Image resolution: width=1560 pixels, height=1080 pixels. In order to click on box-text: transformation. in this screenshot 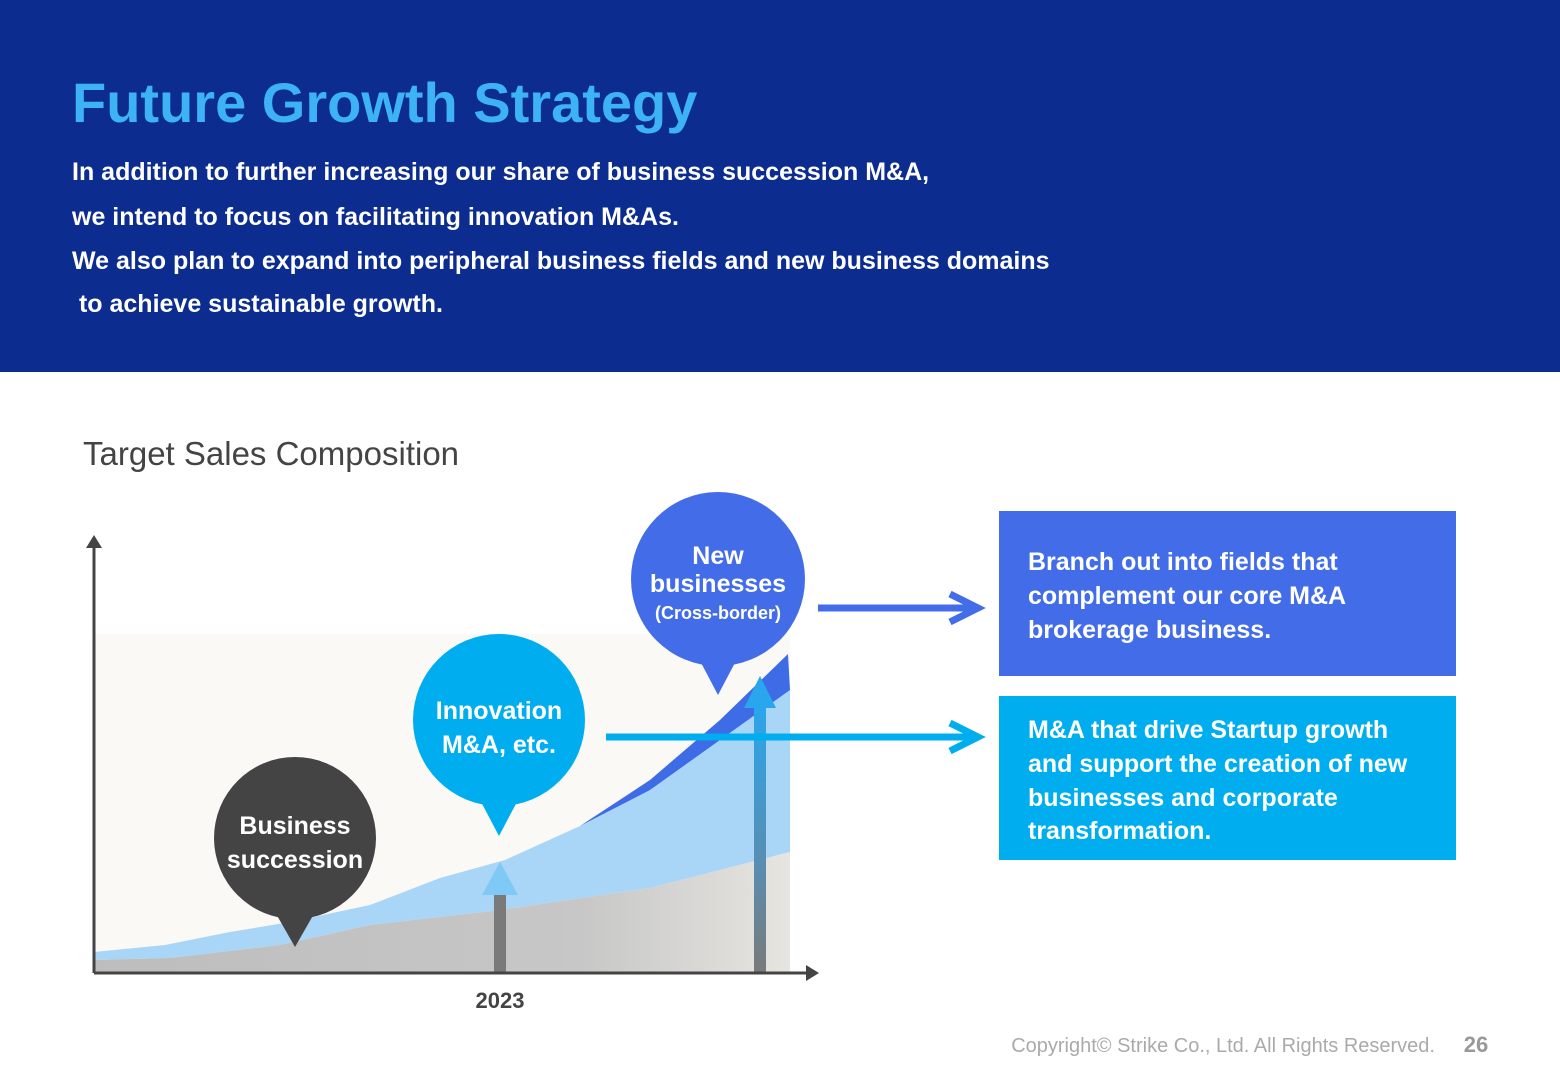, I will do `click(1119, 831)`.